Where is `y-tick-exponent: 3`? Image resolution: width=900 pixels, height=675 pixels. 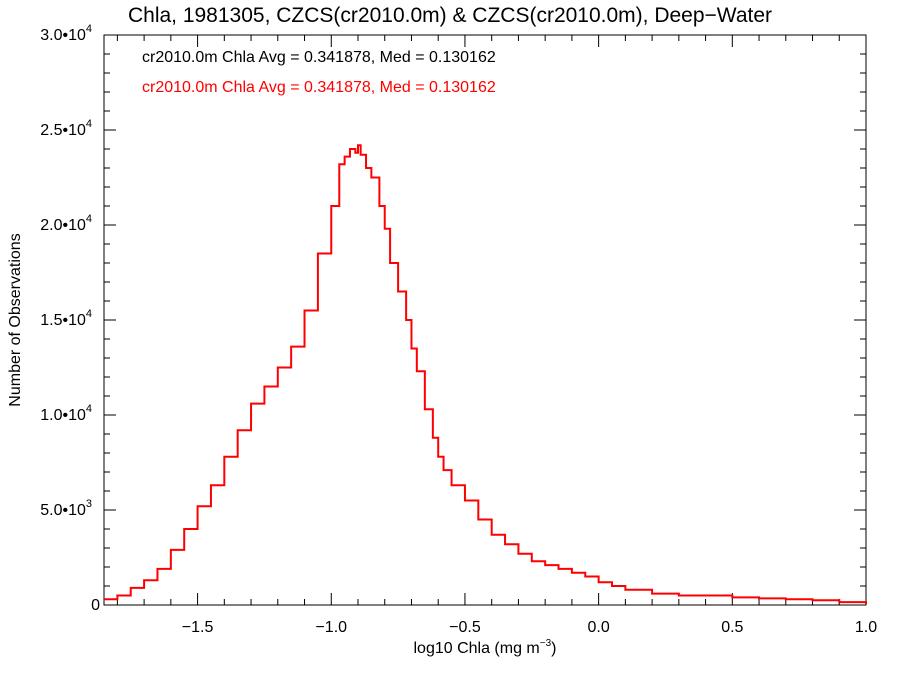 y-tick-exponent: 3 is located at coordinates (89, 504).